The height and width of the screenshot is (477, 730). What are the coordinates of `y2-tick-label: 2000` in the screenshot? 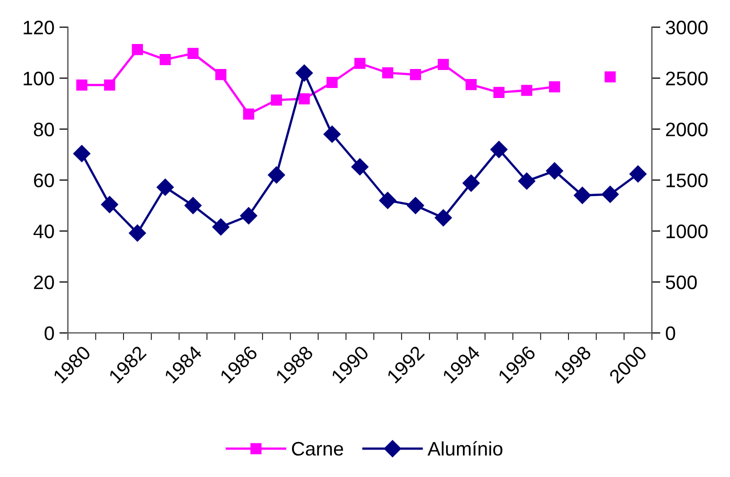 It's located at (687, 129).